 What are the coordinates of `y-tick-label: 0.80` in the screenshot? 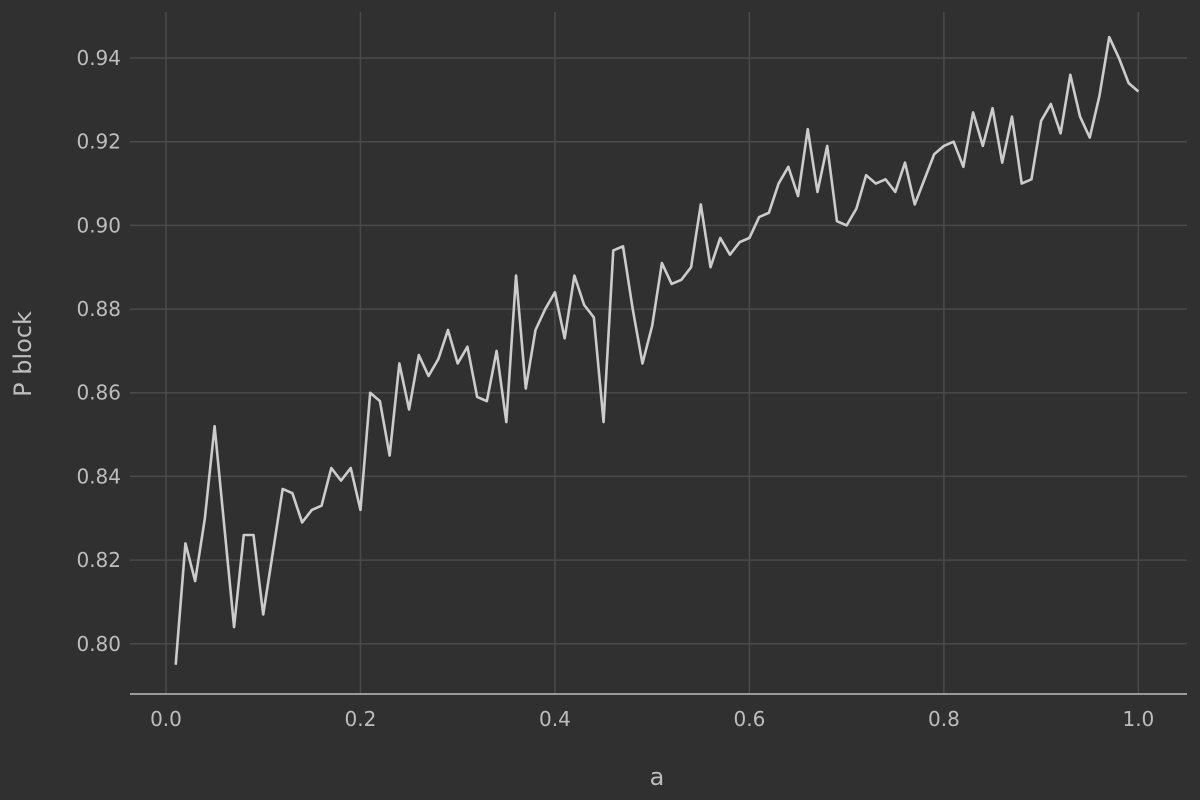 It's located at (98, 644).